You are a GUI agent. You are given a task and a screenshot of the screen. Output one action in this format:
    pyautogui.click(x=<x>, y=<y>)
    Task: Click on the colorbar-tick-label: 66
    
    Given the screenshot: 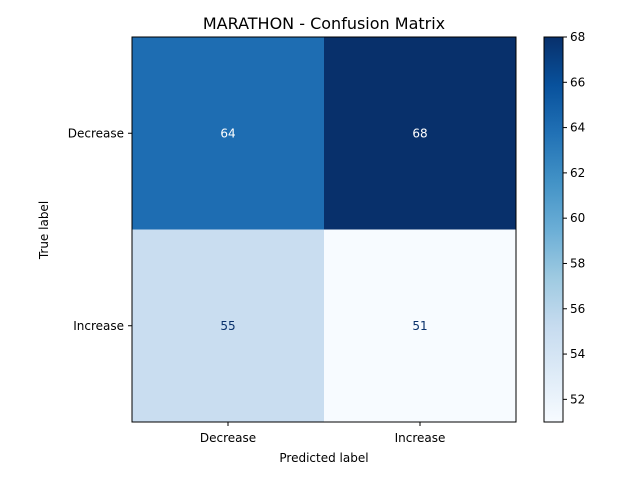 What is the action you would take?
    pyautogui.click(x=577, y=82)
    